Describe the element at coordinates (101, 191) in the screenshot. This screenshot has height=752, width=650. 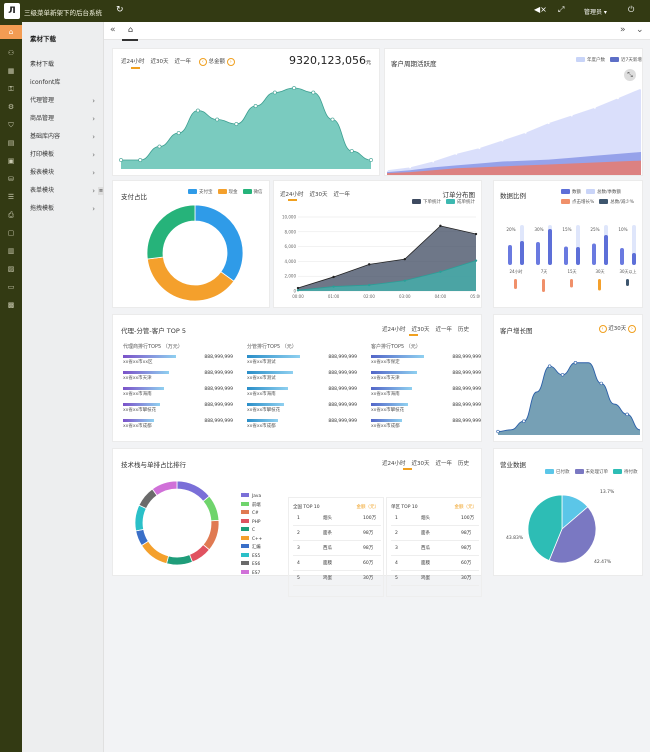
I see `sidebar-collapse-handle: ≡` at that location.